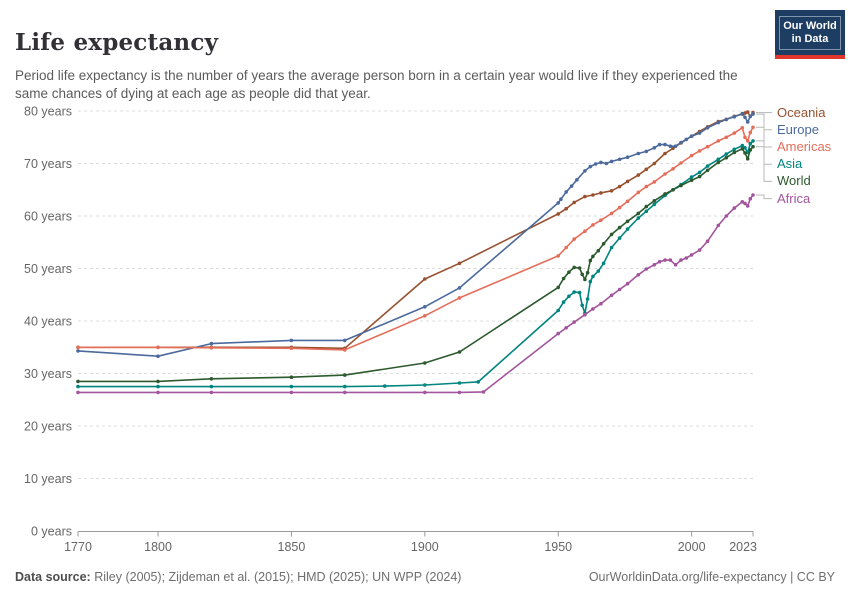  I want to click on x-tick-label: 1850, so click(292, 547).